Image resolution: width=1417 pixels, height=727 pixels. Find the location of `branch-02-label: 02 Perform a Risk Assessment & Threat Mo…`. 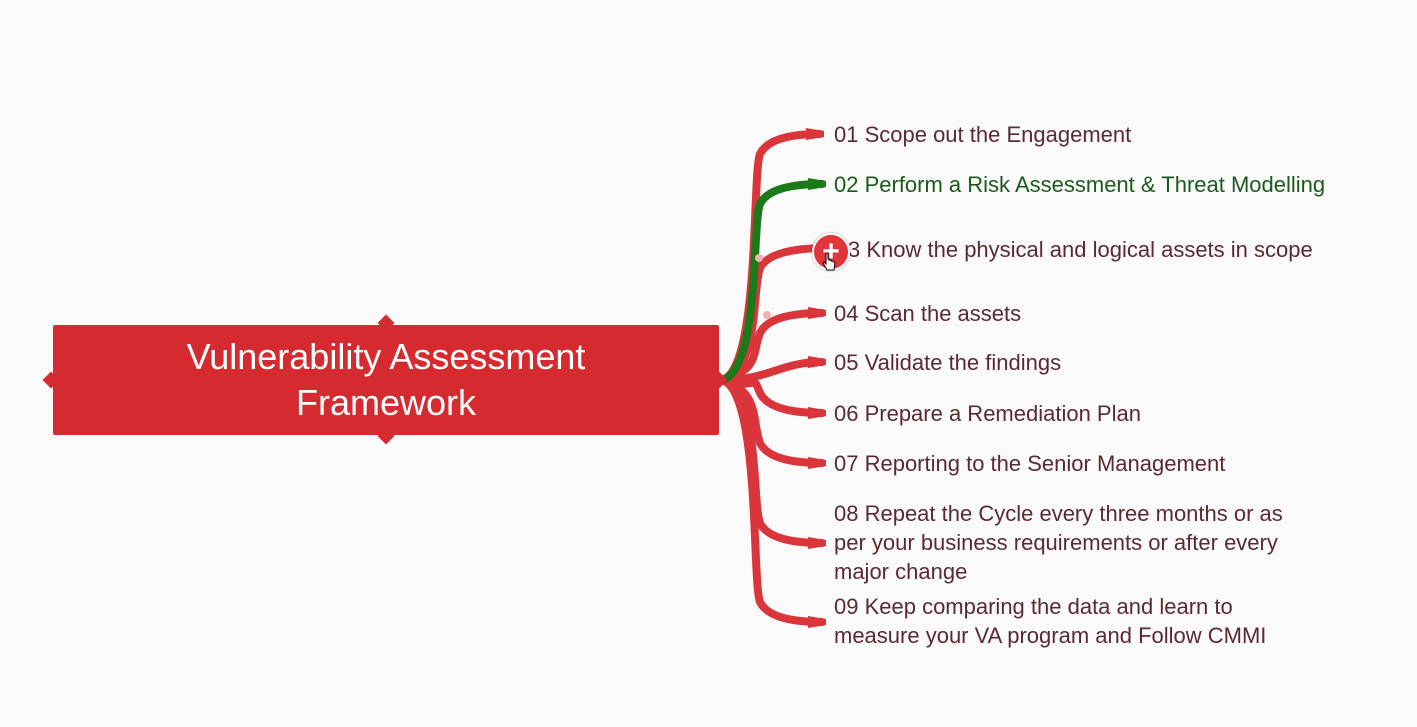

branch-02-label: 02 Perform a Risk Assessment & Threat Mo… is located at coordinates (1080, 184).